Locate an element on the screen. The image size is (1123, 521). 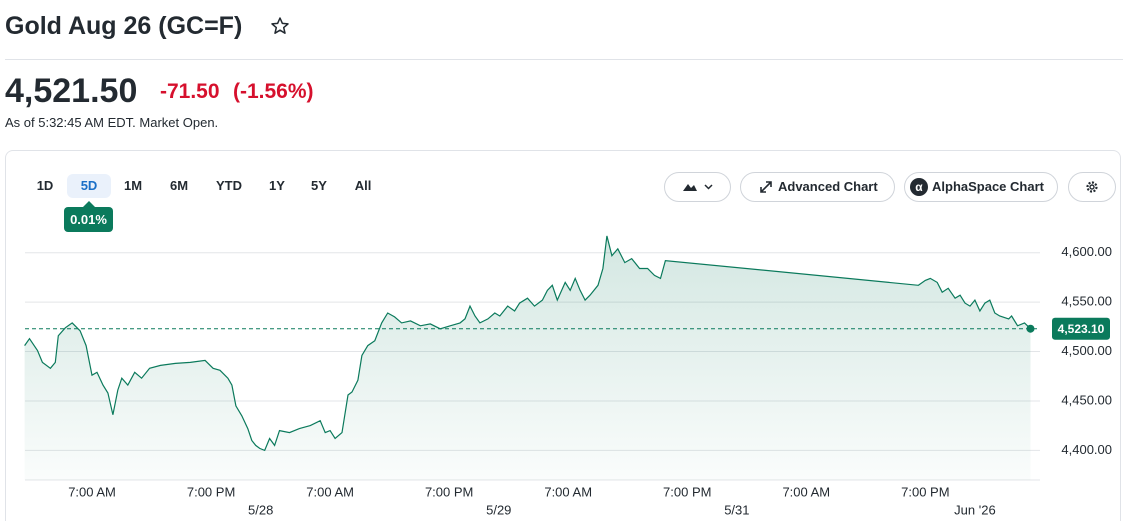
button-label: Advanced Chart is located at coordinates (828, 186).